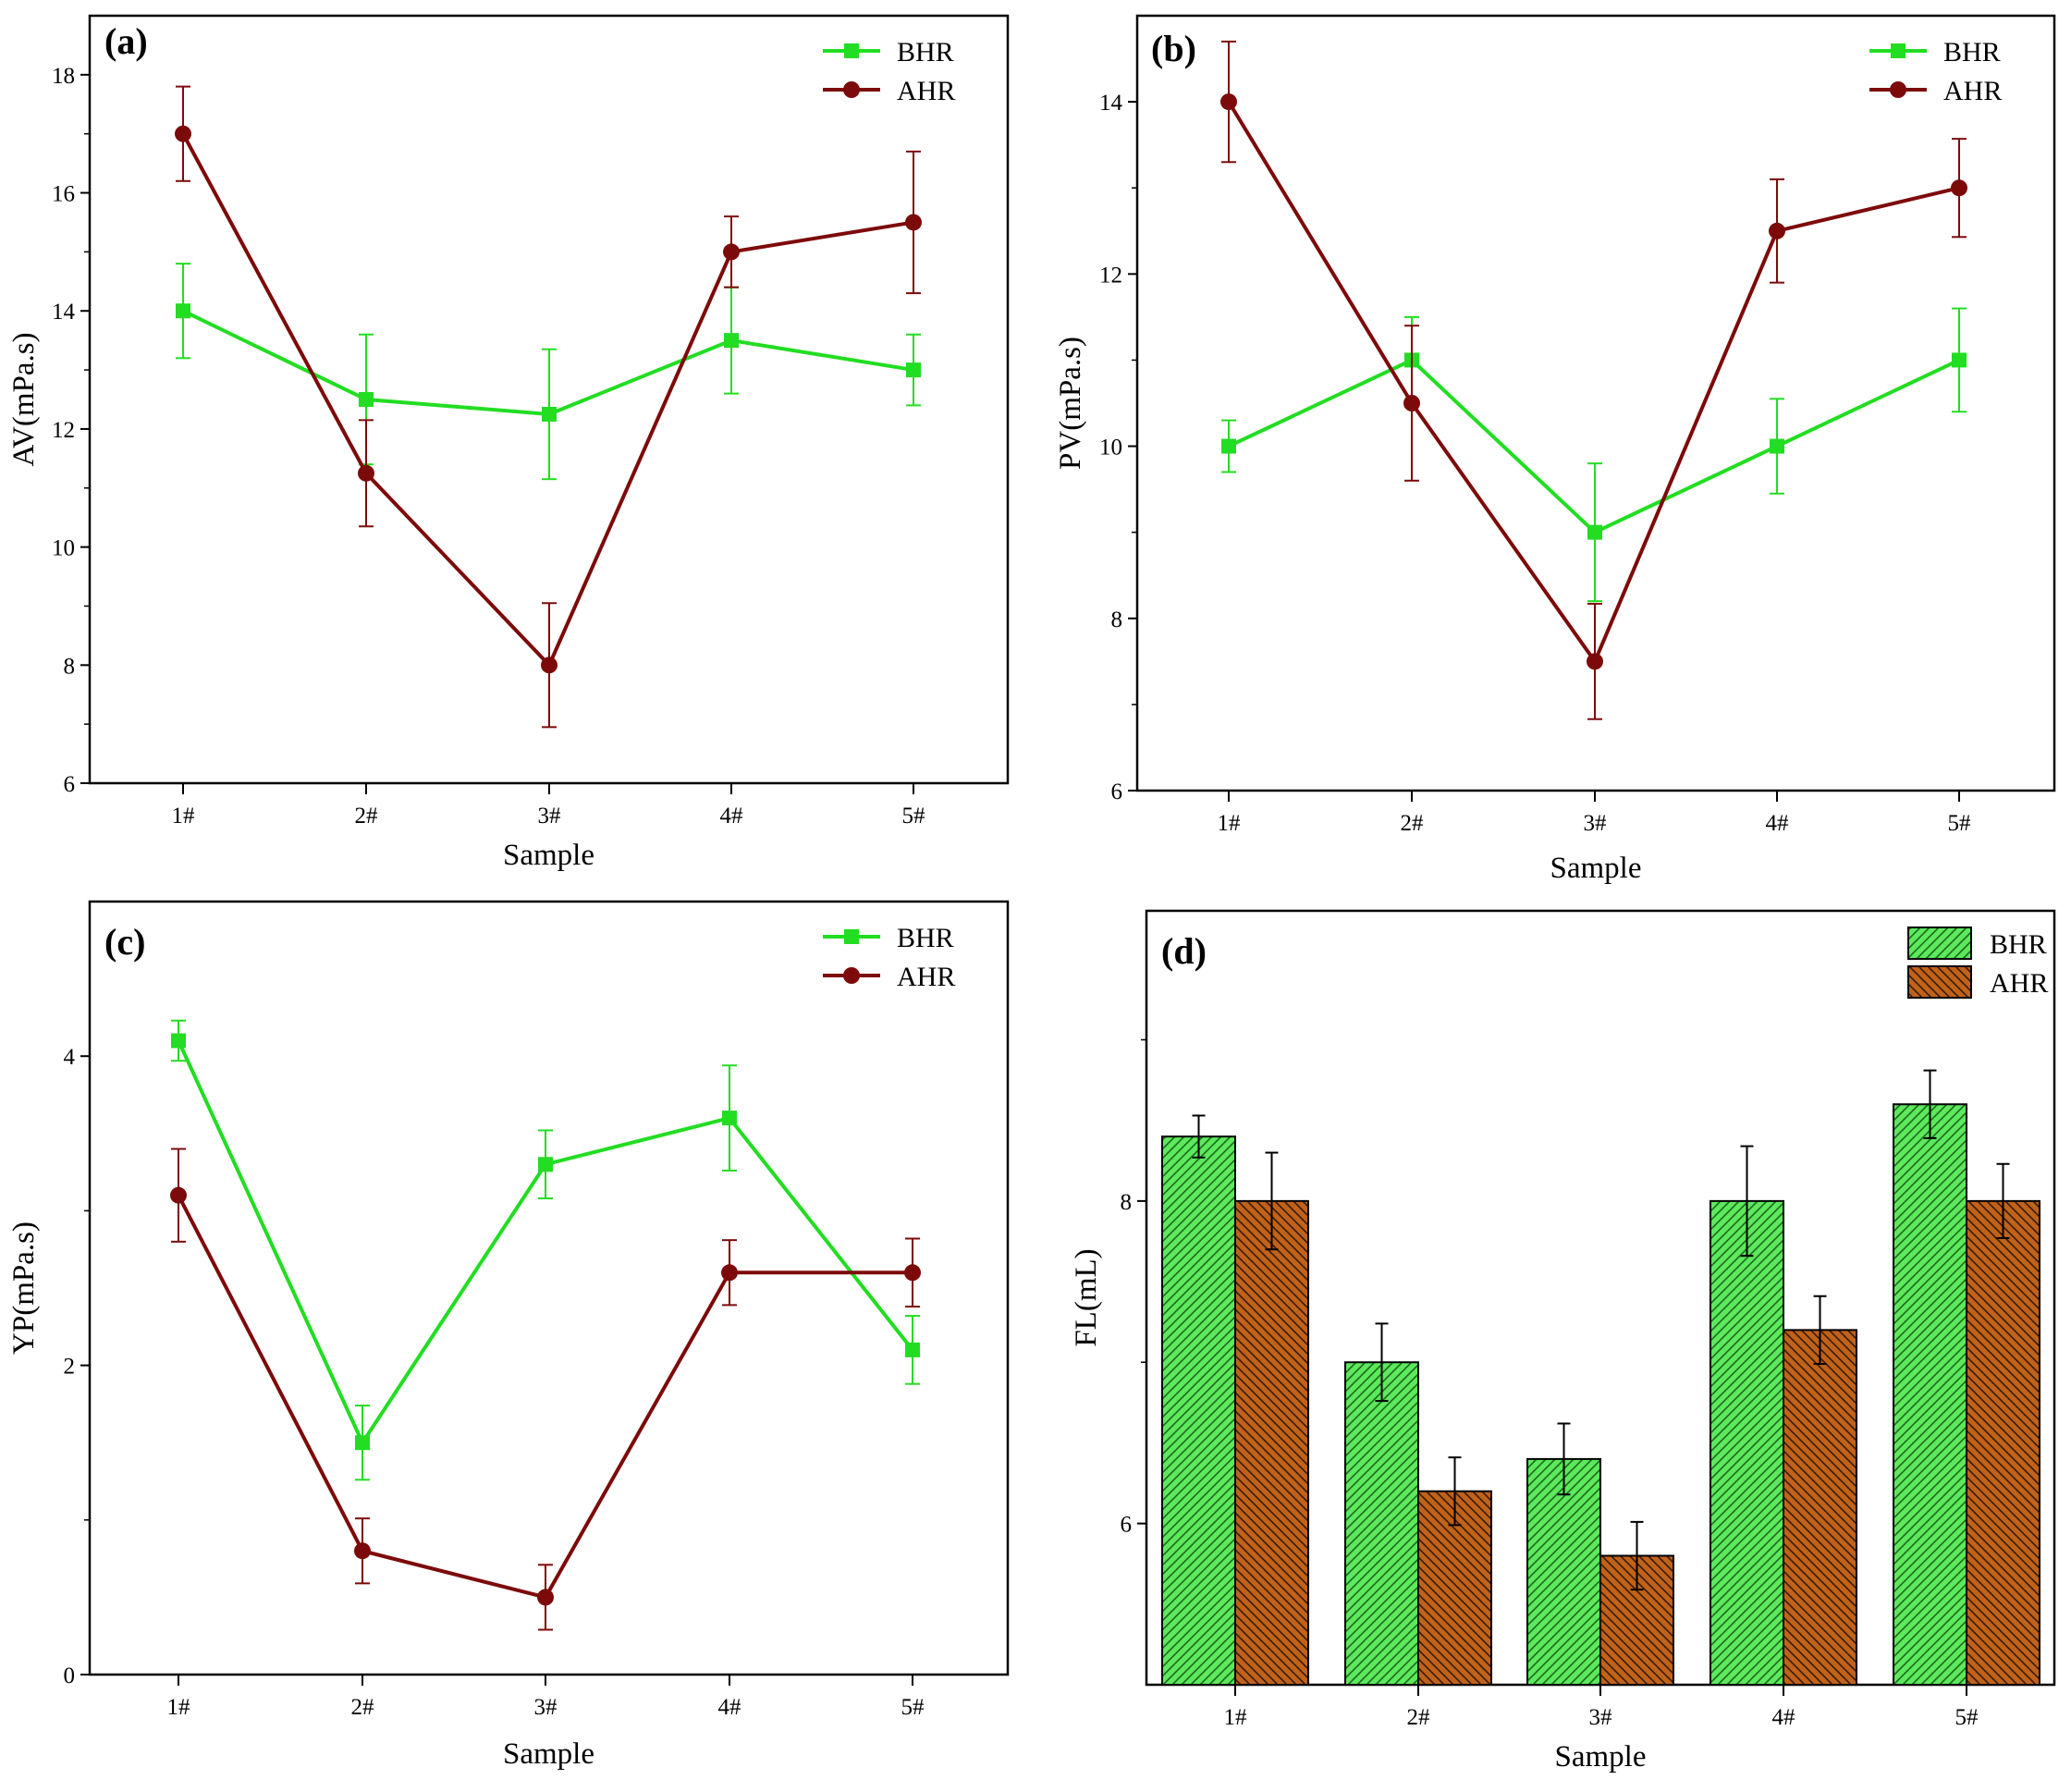  Describe the element at coordinates (70, 1057) in the screenshot. I see `y-tick-label: 4` at that location.